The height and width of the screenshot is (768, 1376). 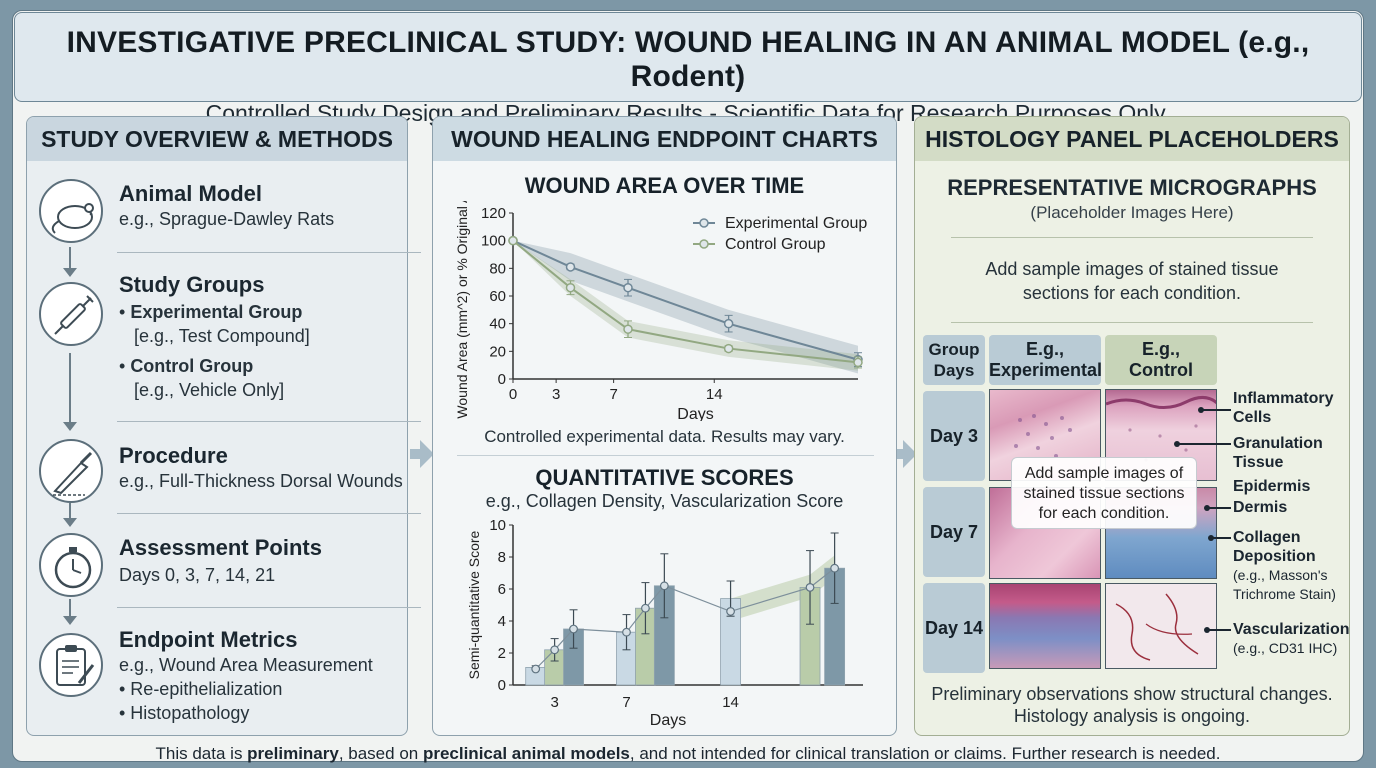 What do you see at coordinates (497, 525) in the screenshot?
I see `y-tick-label: 10` at bounding box center [497, 525].